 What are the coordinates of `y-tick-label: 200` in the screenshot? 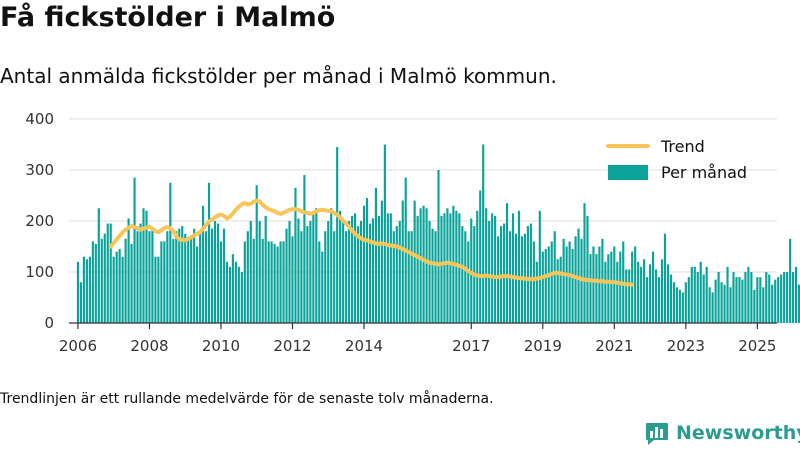 It's located at (39, 221).